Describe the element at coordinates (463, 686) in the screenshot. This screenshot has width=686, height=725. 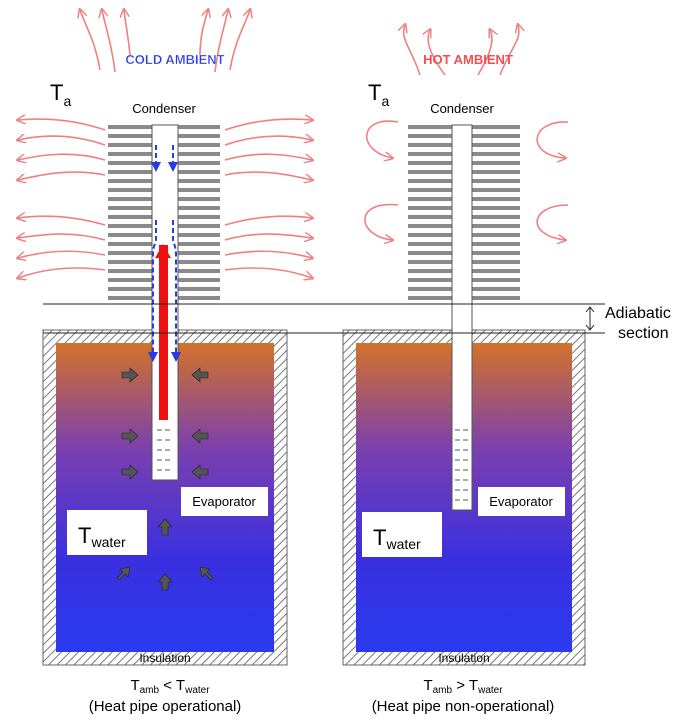
I see `relation: Tamb > Twater` at that location.